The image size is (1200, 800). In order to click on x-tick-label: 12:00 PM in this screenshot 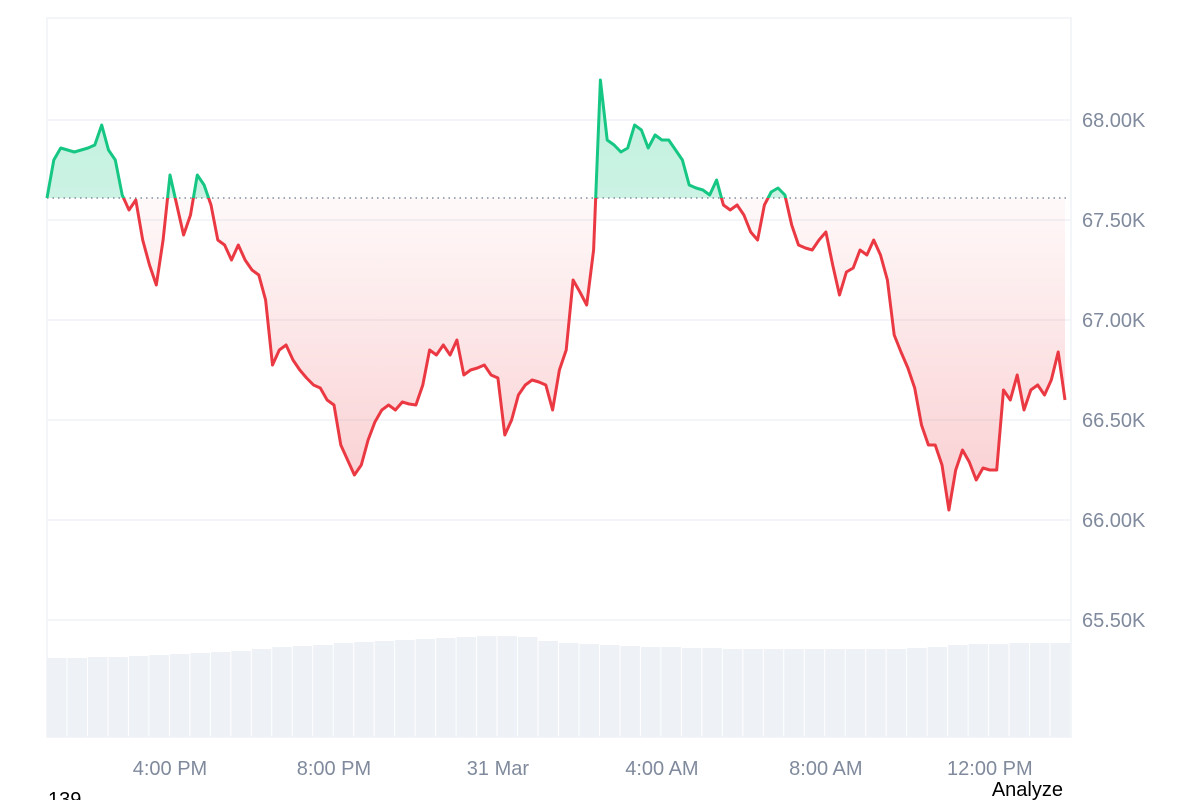, I will do `click(990, 769)`.